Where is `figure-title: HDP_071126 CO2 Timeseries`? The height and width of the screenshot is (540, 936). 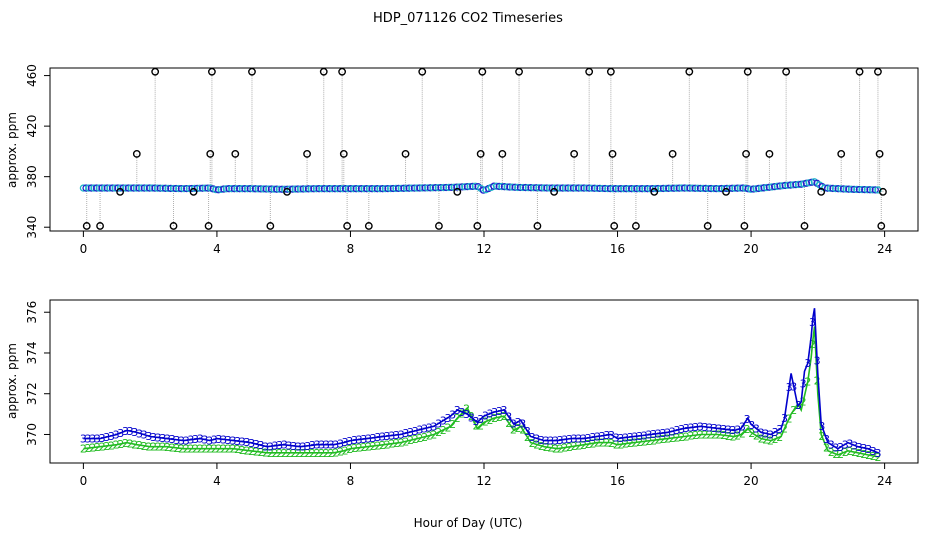
figure-title: HDP_071126 CO2 Timeseries is located at coordinates (468, 18).